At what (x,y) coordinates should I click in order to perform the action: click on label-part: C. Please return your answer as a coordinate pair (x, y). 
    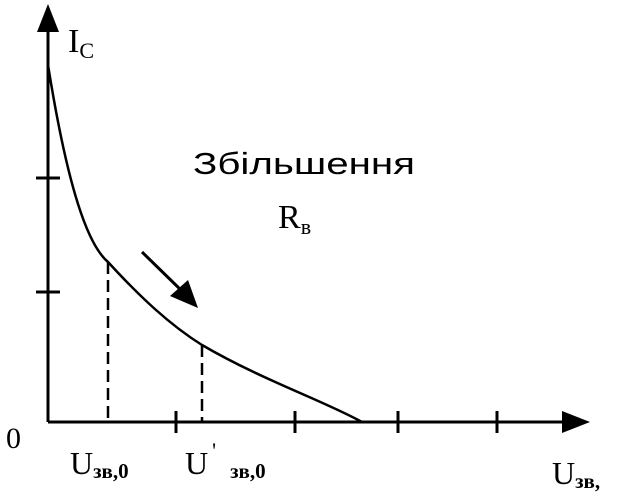
    Looking at the image, I should click on (86, 50).